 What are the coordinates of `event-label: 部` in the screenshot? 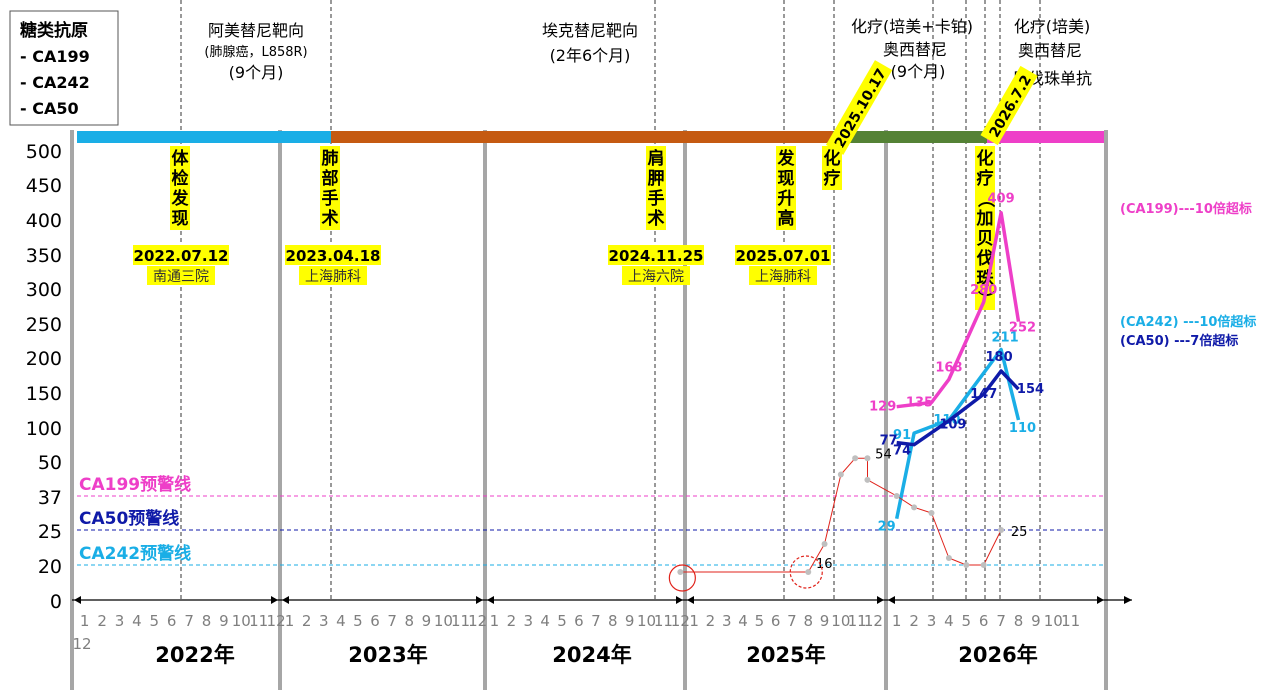 It's located at (330, 178).